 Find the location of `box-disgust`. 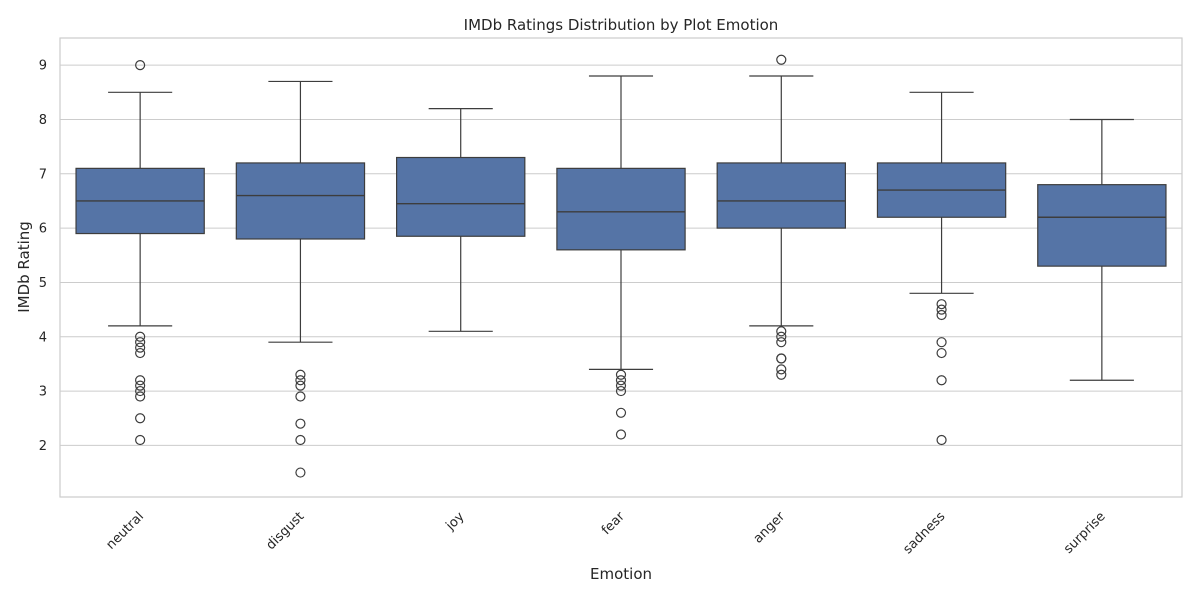

box-disgust is located at coordinates (300, 279).